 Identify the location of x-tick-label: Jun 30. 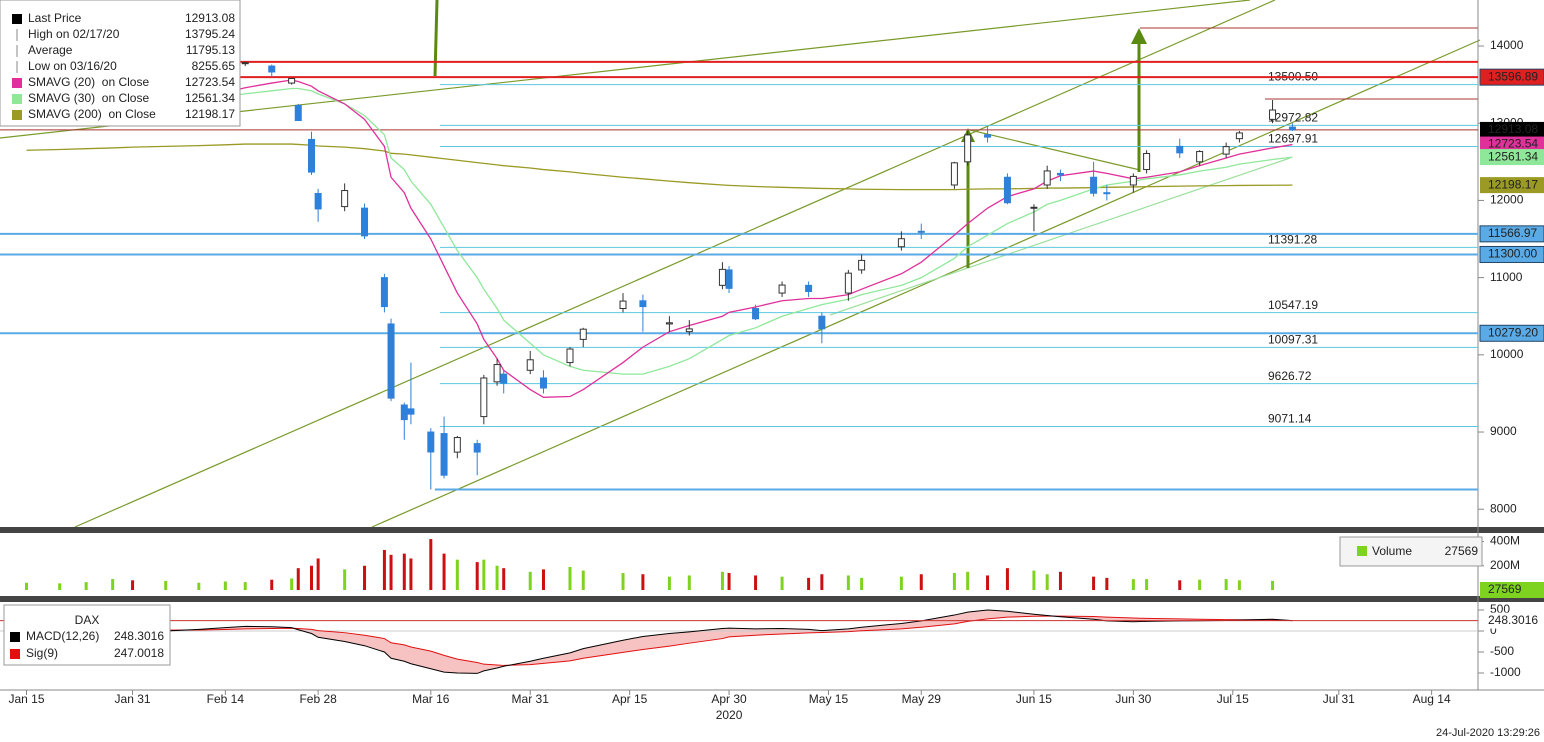
(1133, 699).